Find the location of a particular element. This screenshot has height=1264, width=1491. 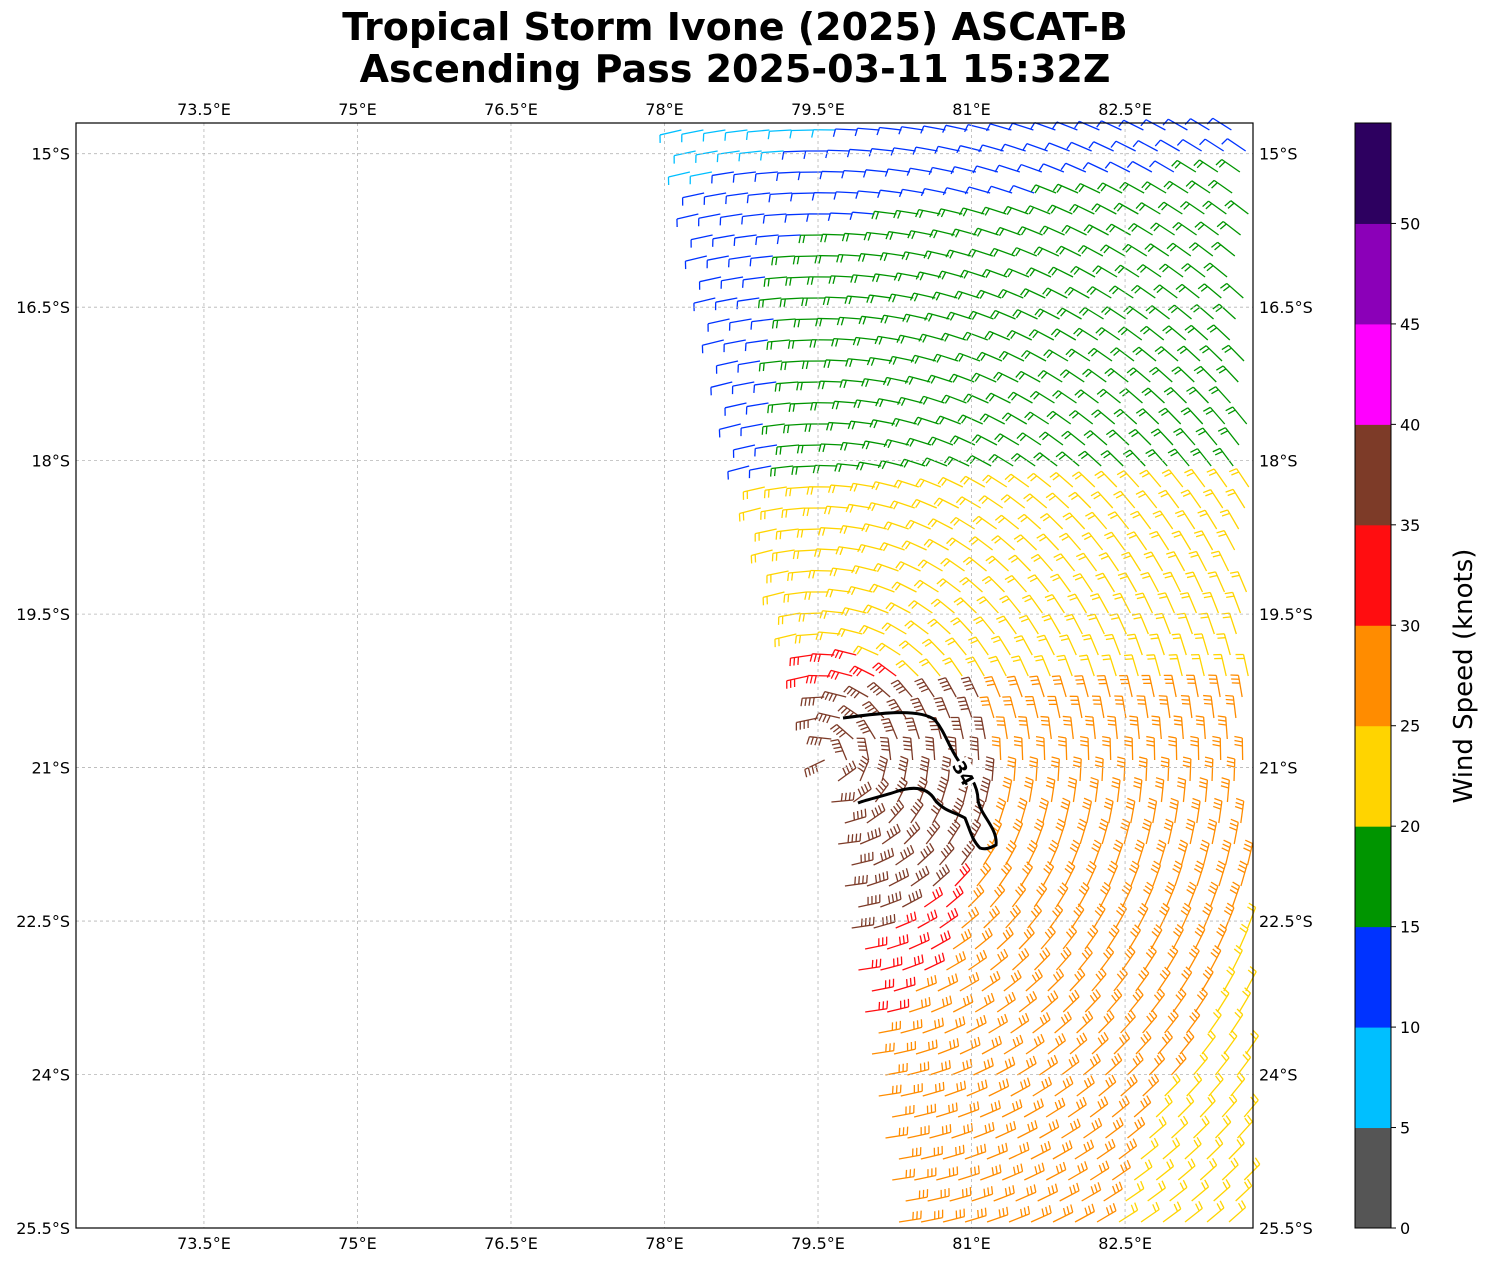

colorbar-bin is located at coordinates (1373, 676).